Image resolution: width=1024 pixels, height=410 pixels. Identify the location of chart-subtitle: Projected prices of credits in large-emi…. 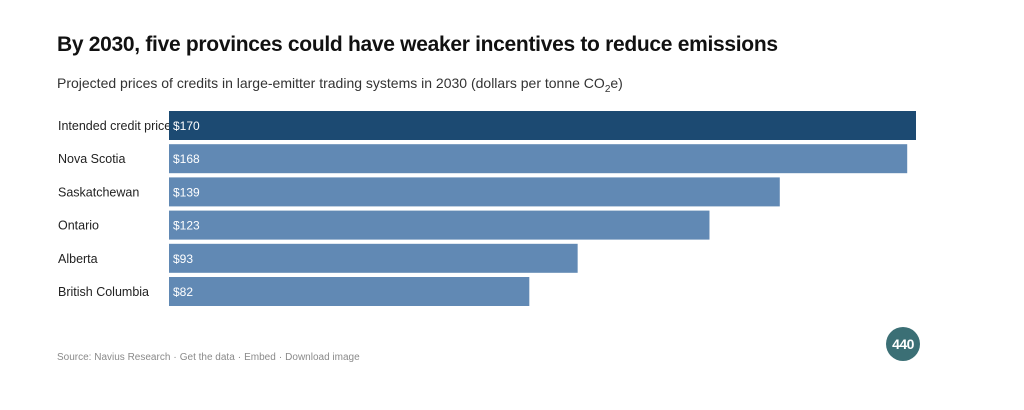
(340, 85).